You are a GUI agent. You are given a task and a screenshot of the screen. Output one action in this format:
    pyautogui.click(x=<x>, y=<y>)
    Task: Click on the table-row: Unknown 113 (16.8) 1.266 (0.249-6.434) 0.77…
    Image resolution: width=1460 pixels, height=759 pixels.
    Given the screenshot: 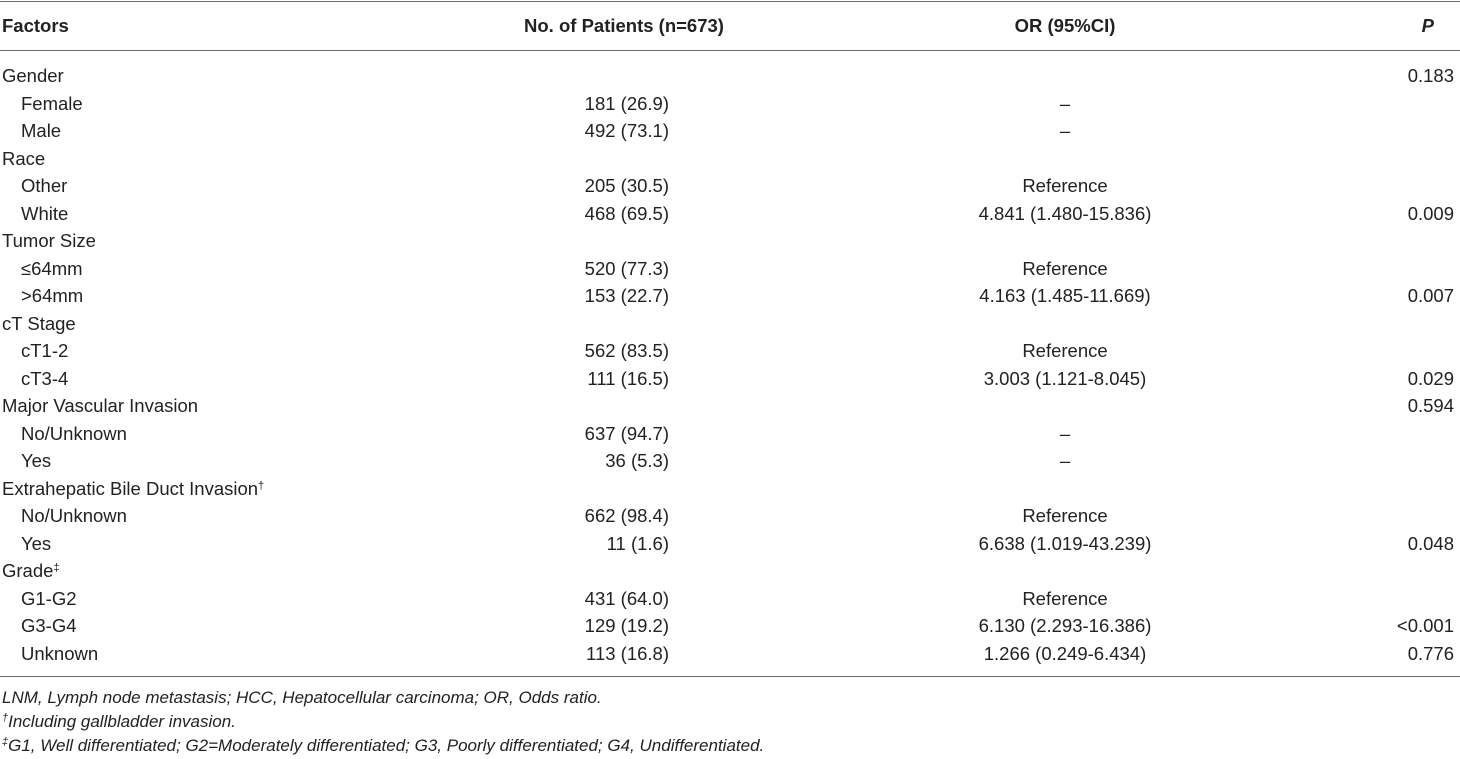 What is the action you would take?
    pyautogui.click(x=730, y=654)
    